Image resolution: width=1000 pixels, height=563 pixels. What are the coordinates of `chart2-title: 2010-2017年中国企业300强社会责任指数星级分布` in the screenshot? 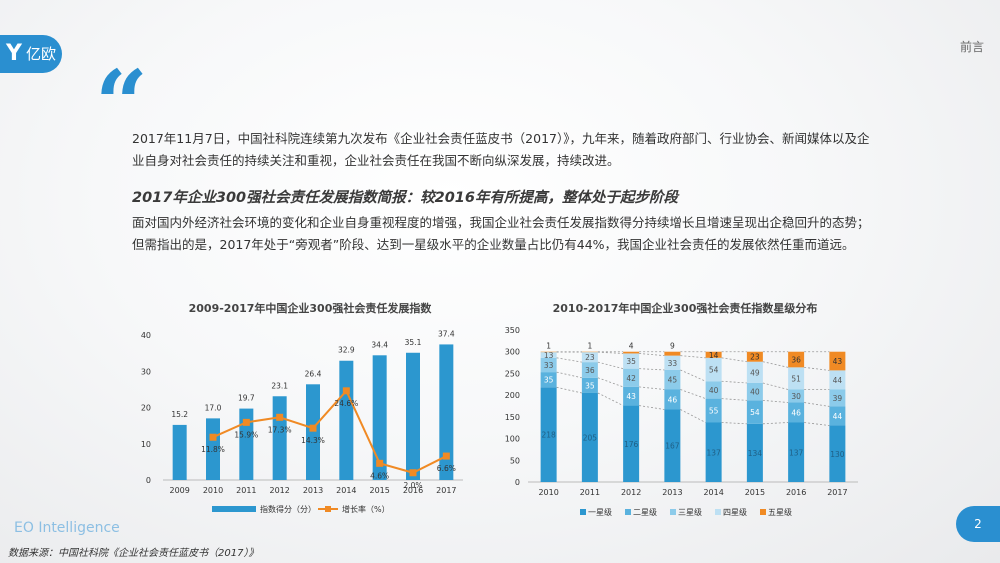 It's located at (685, 308).